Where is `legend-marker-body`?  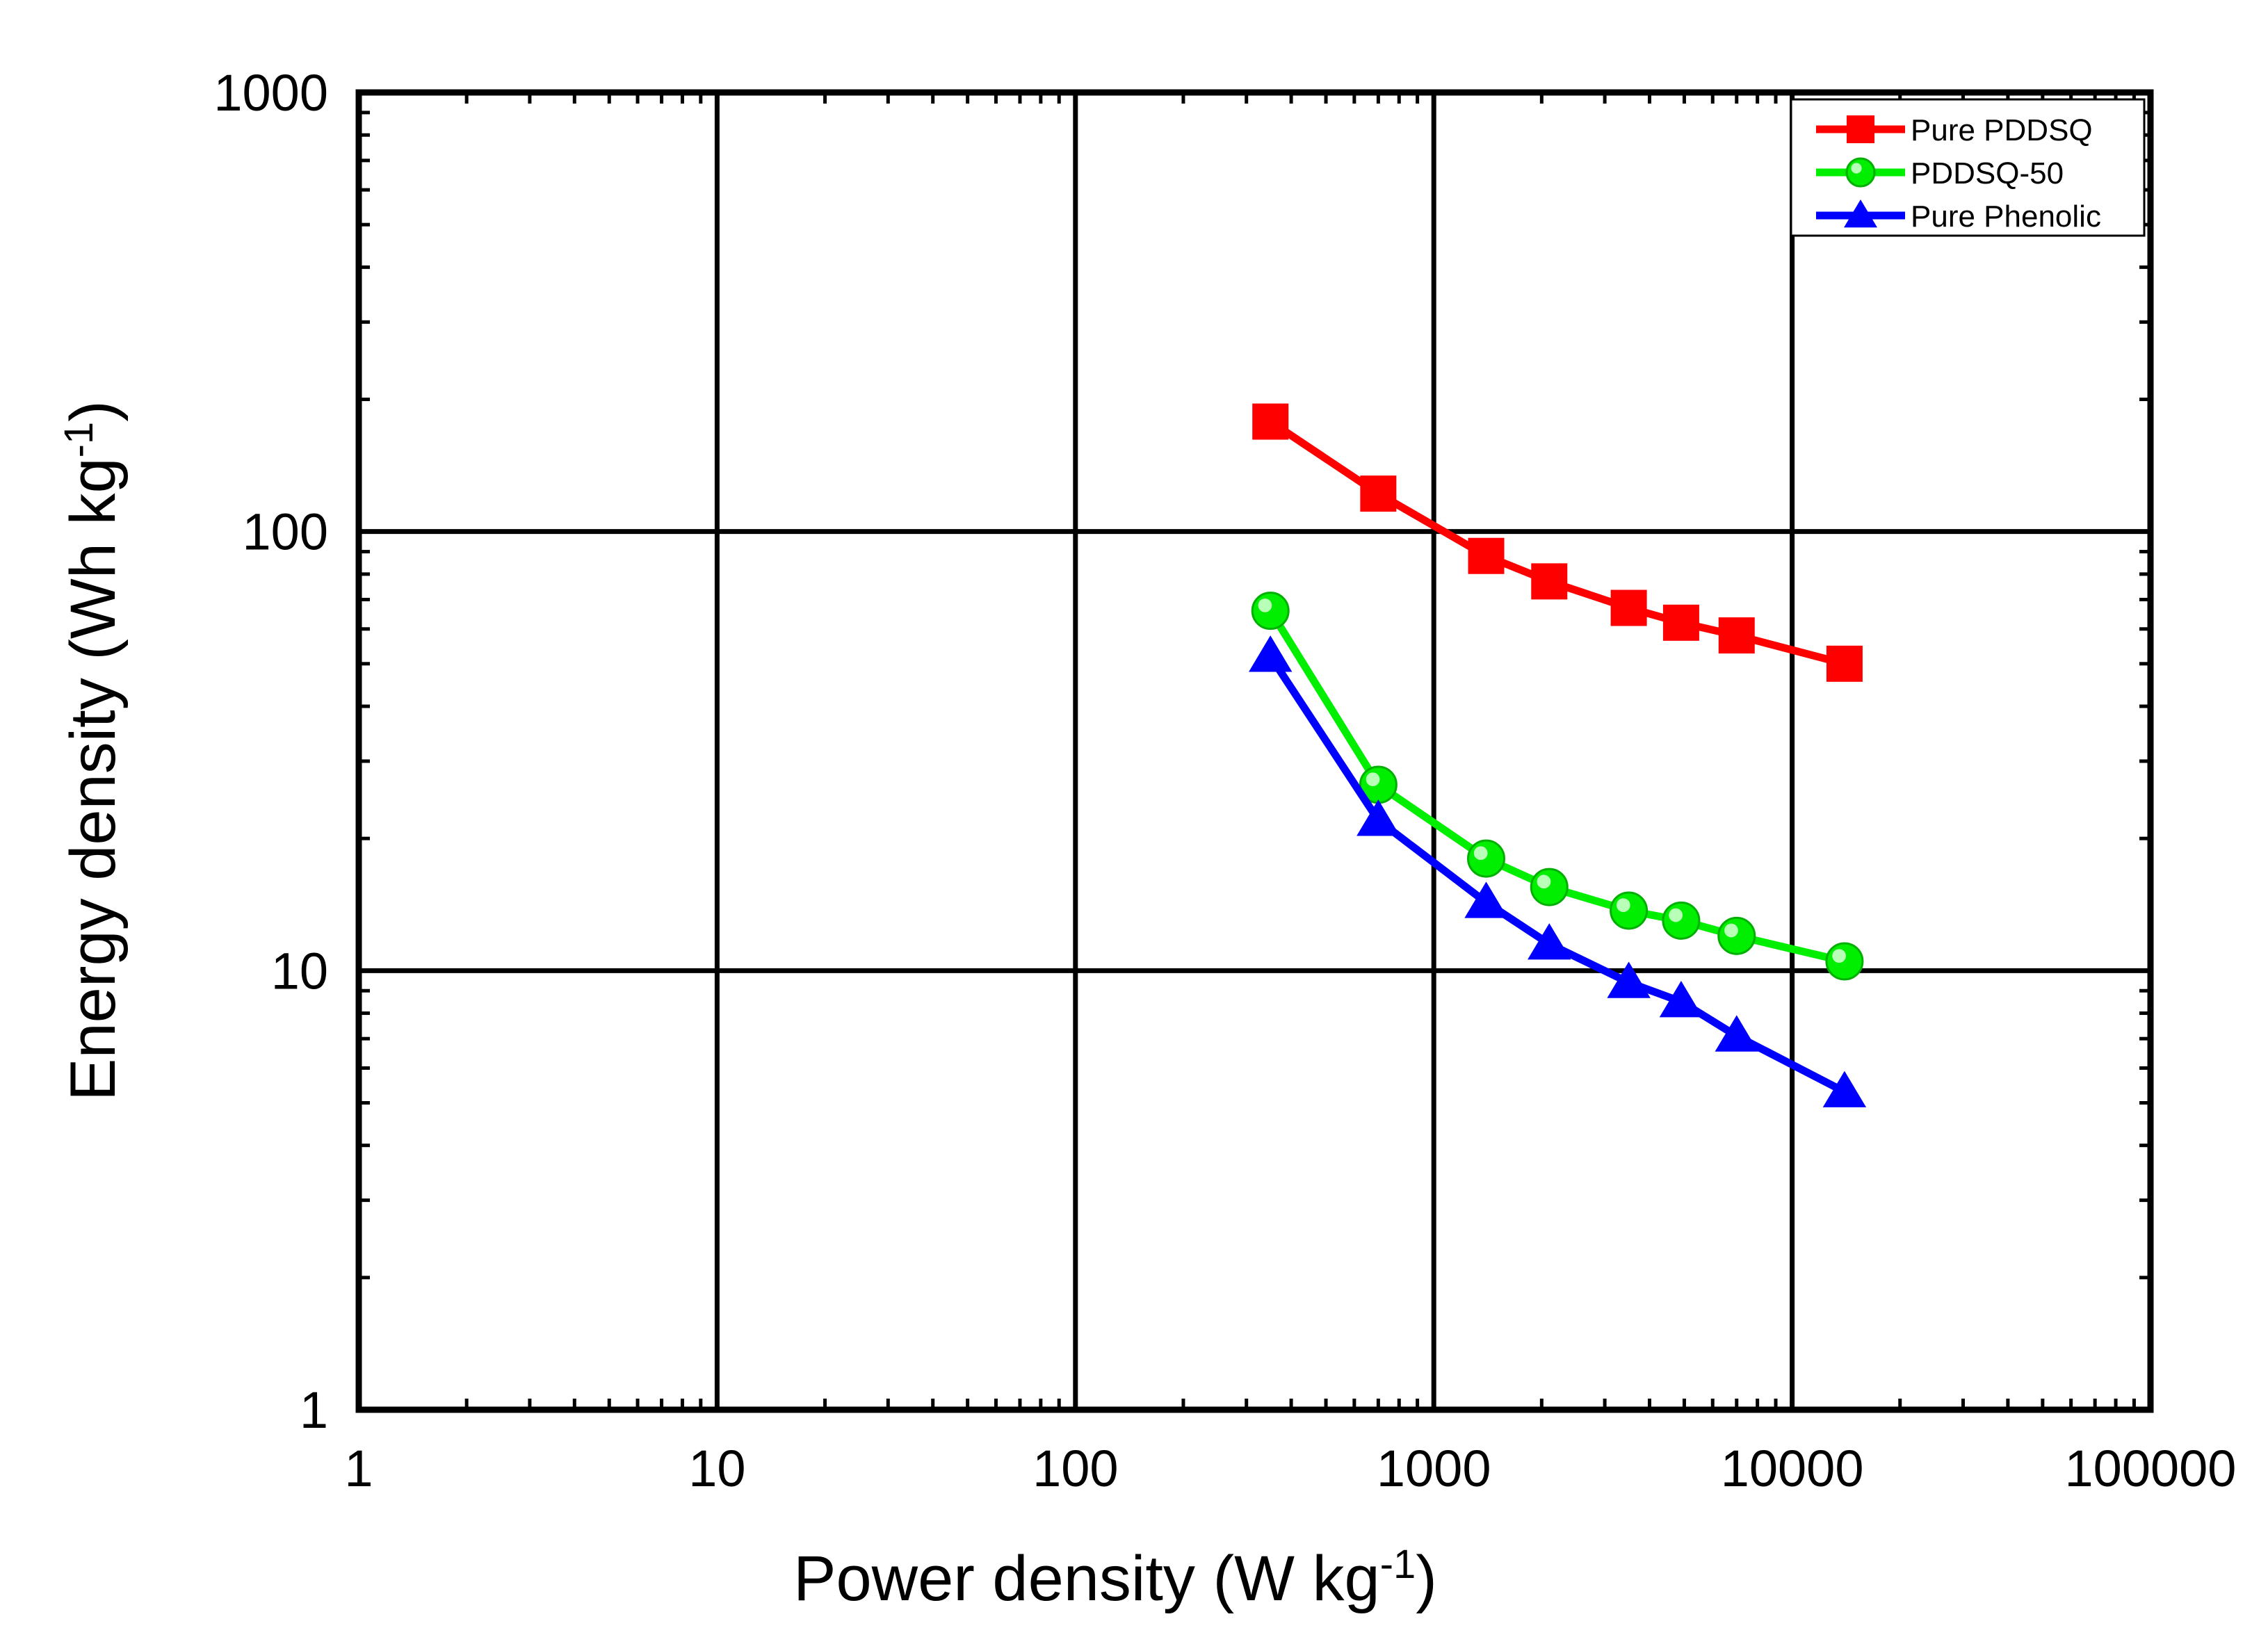 legend-marker-body is located at coordinates (1860, 172).